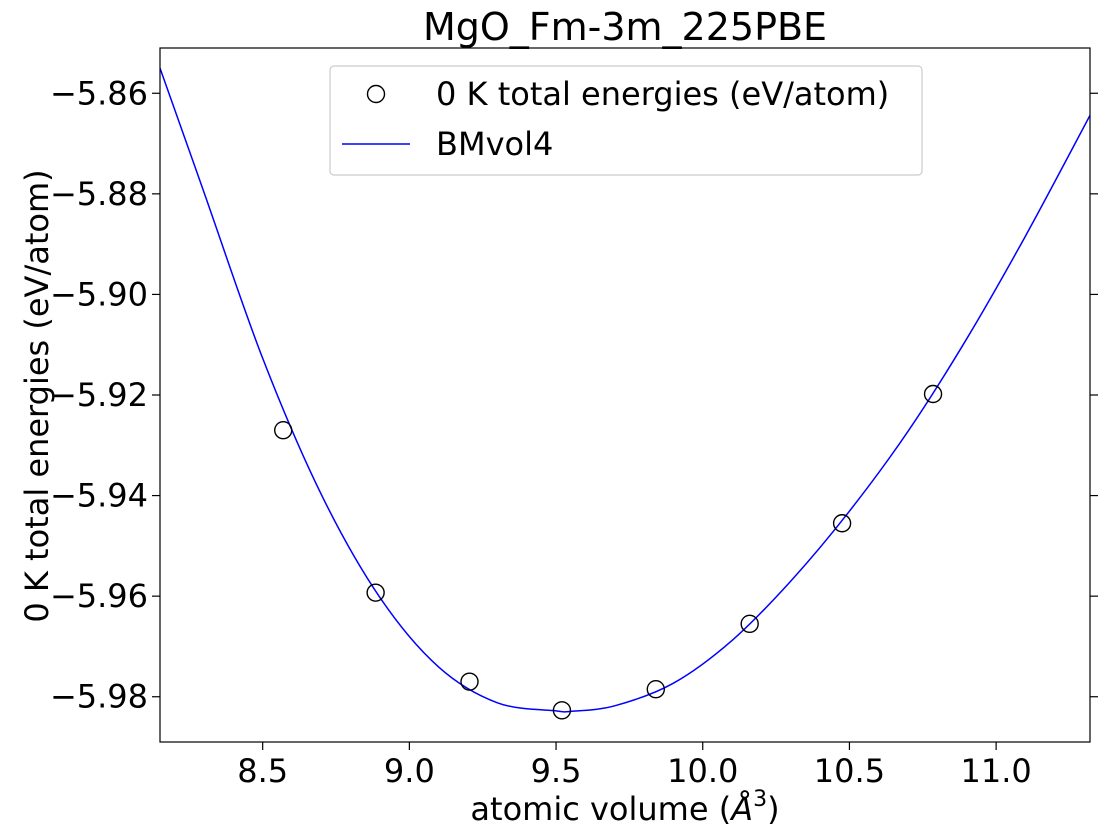  What do you see at coordinates (556, 771) in the screenshot?
I see `x-tick-label: 9.5` at bounding box center [556, 771].